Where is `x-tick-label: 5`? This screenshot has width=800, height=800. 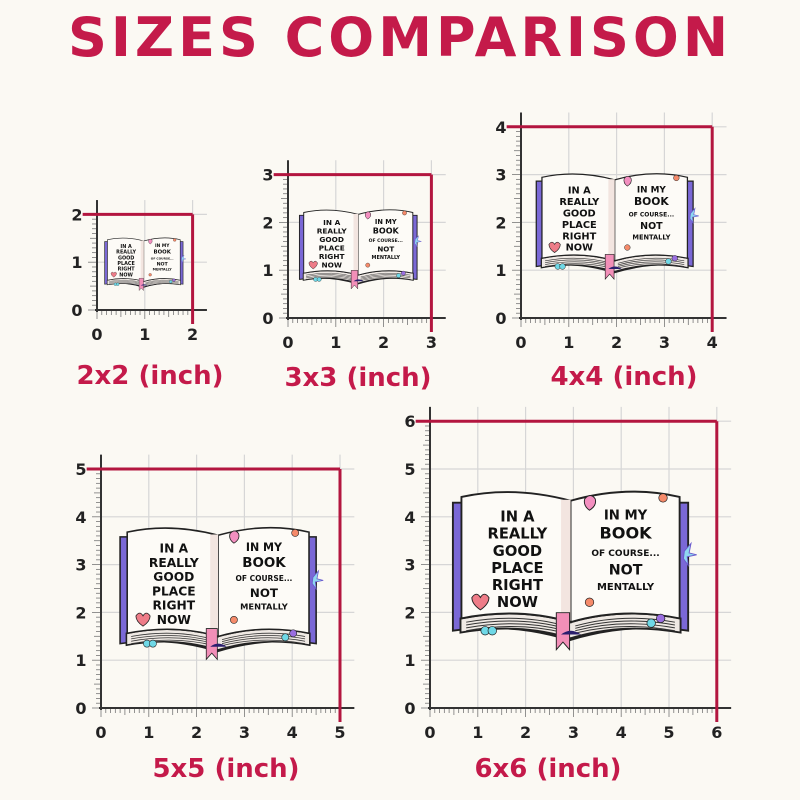
x-tick-label: 5 is located at coordinates (668, 732).